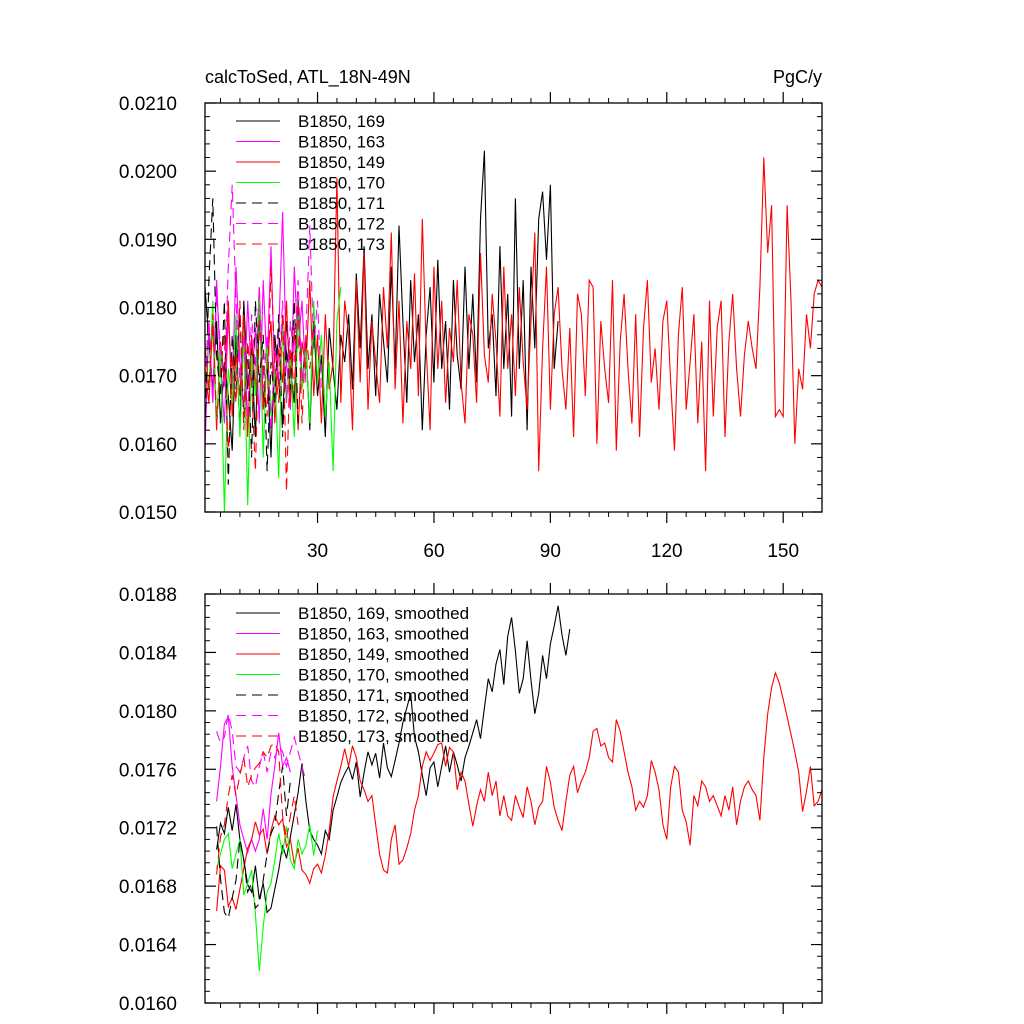  Describe the element at coordinates (148, 595) in the screenshot. I see `bottom-y-tick-label: 0.0188` at that location.